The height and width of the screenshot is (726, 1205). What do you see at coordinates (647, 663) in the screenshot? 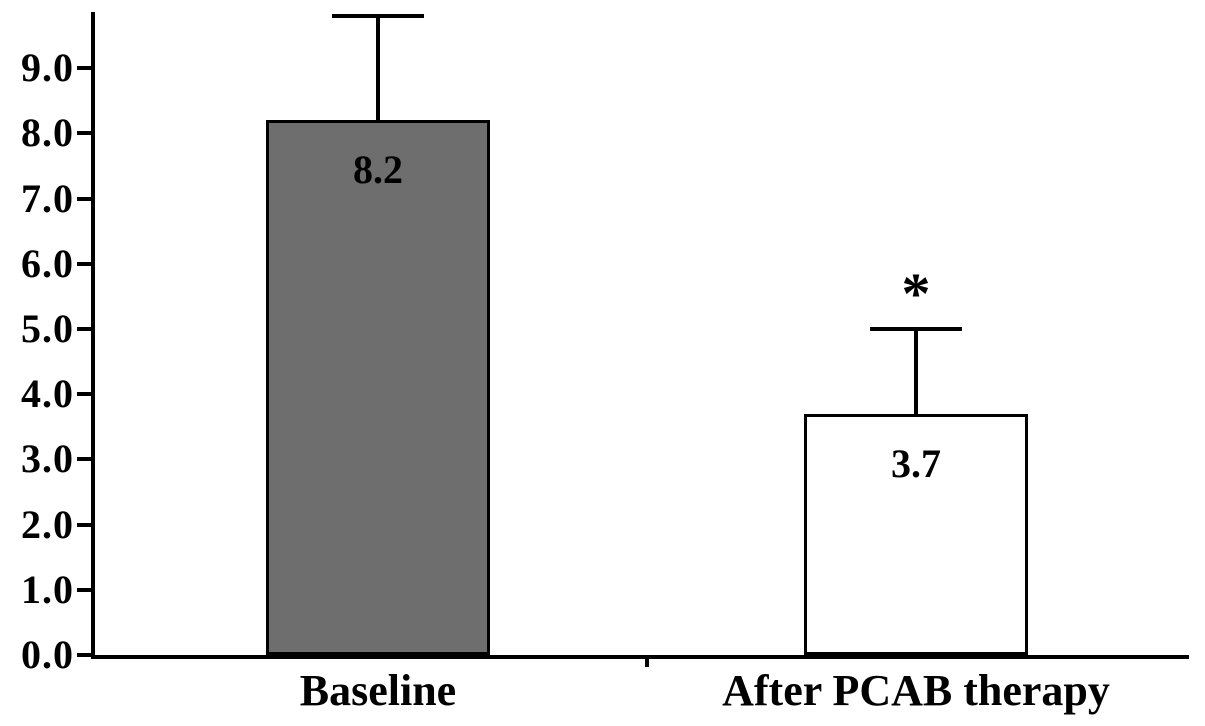
I see `x-axis-mid-tick` at bounding box center [647, 663].